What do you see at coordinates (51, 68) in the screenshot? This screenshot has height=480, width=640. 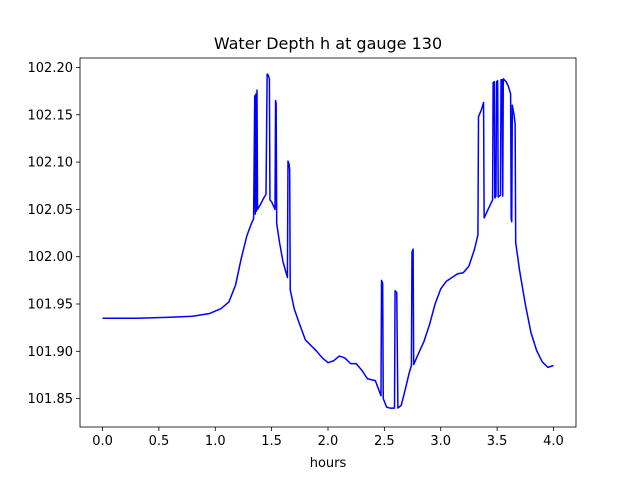 I see `y-tick-label: 102.20` at bounding box center [51, 68].